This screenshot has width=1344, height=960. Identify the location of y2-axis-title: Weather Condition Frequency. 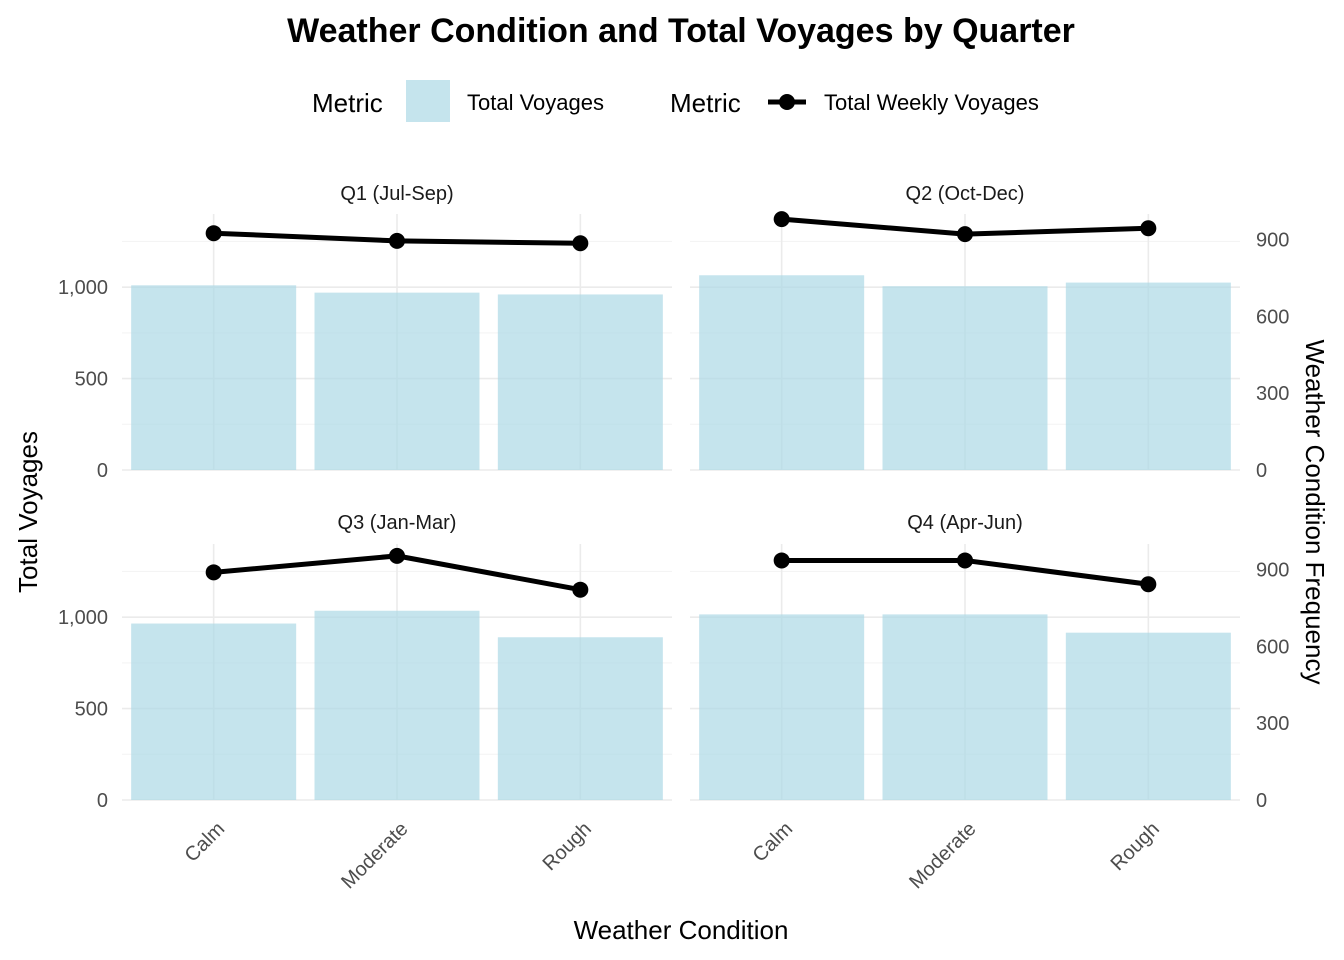
(1315, 512).